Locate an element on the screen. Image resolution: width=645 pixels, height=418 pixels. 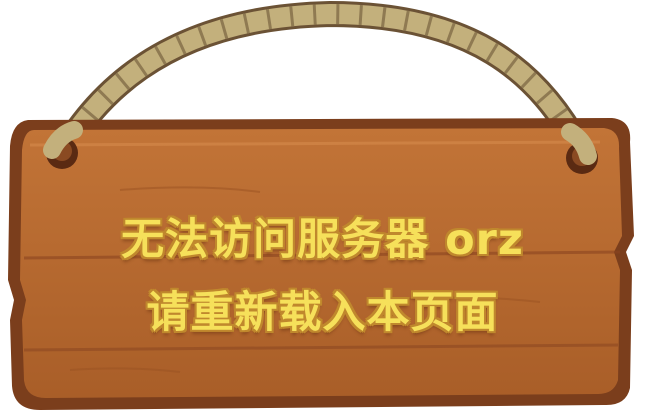
error-message-line2: 请重新载入本页面 is located at coordinates (322, 313).